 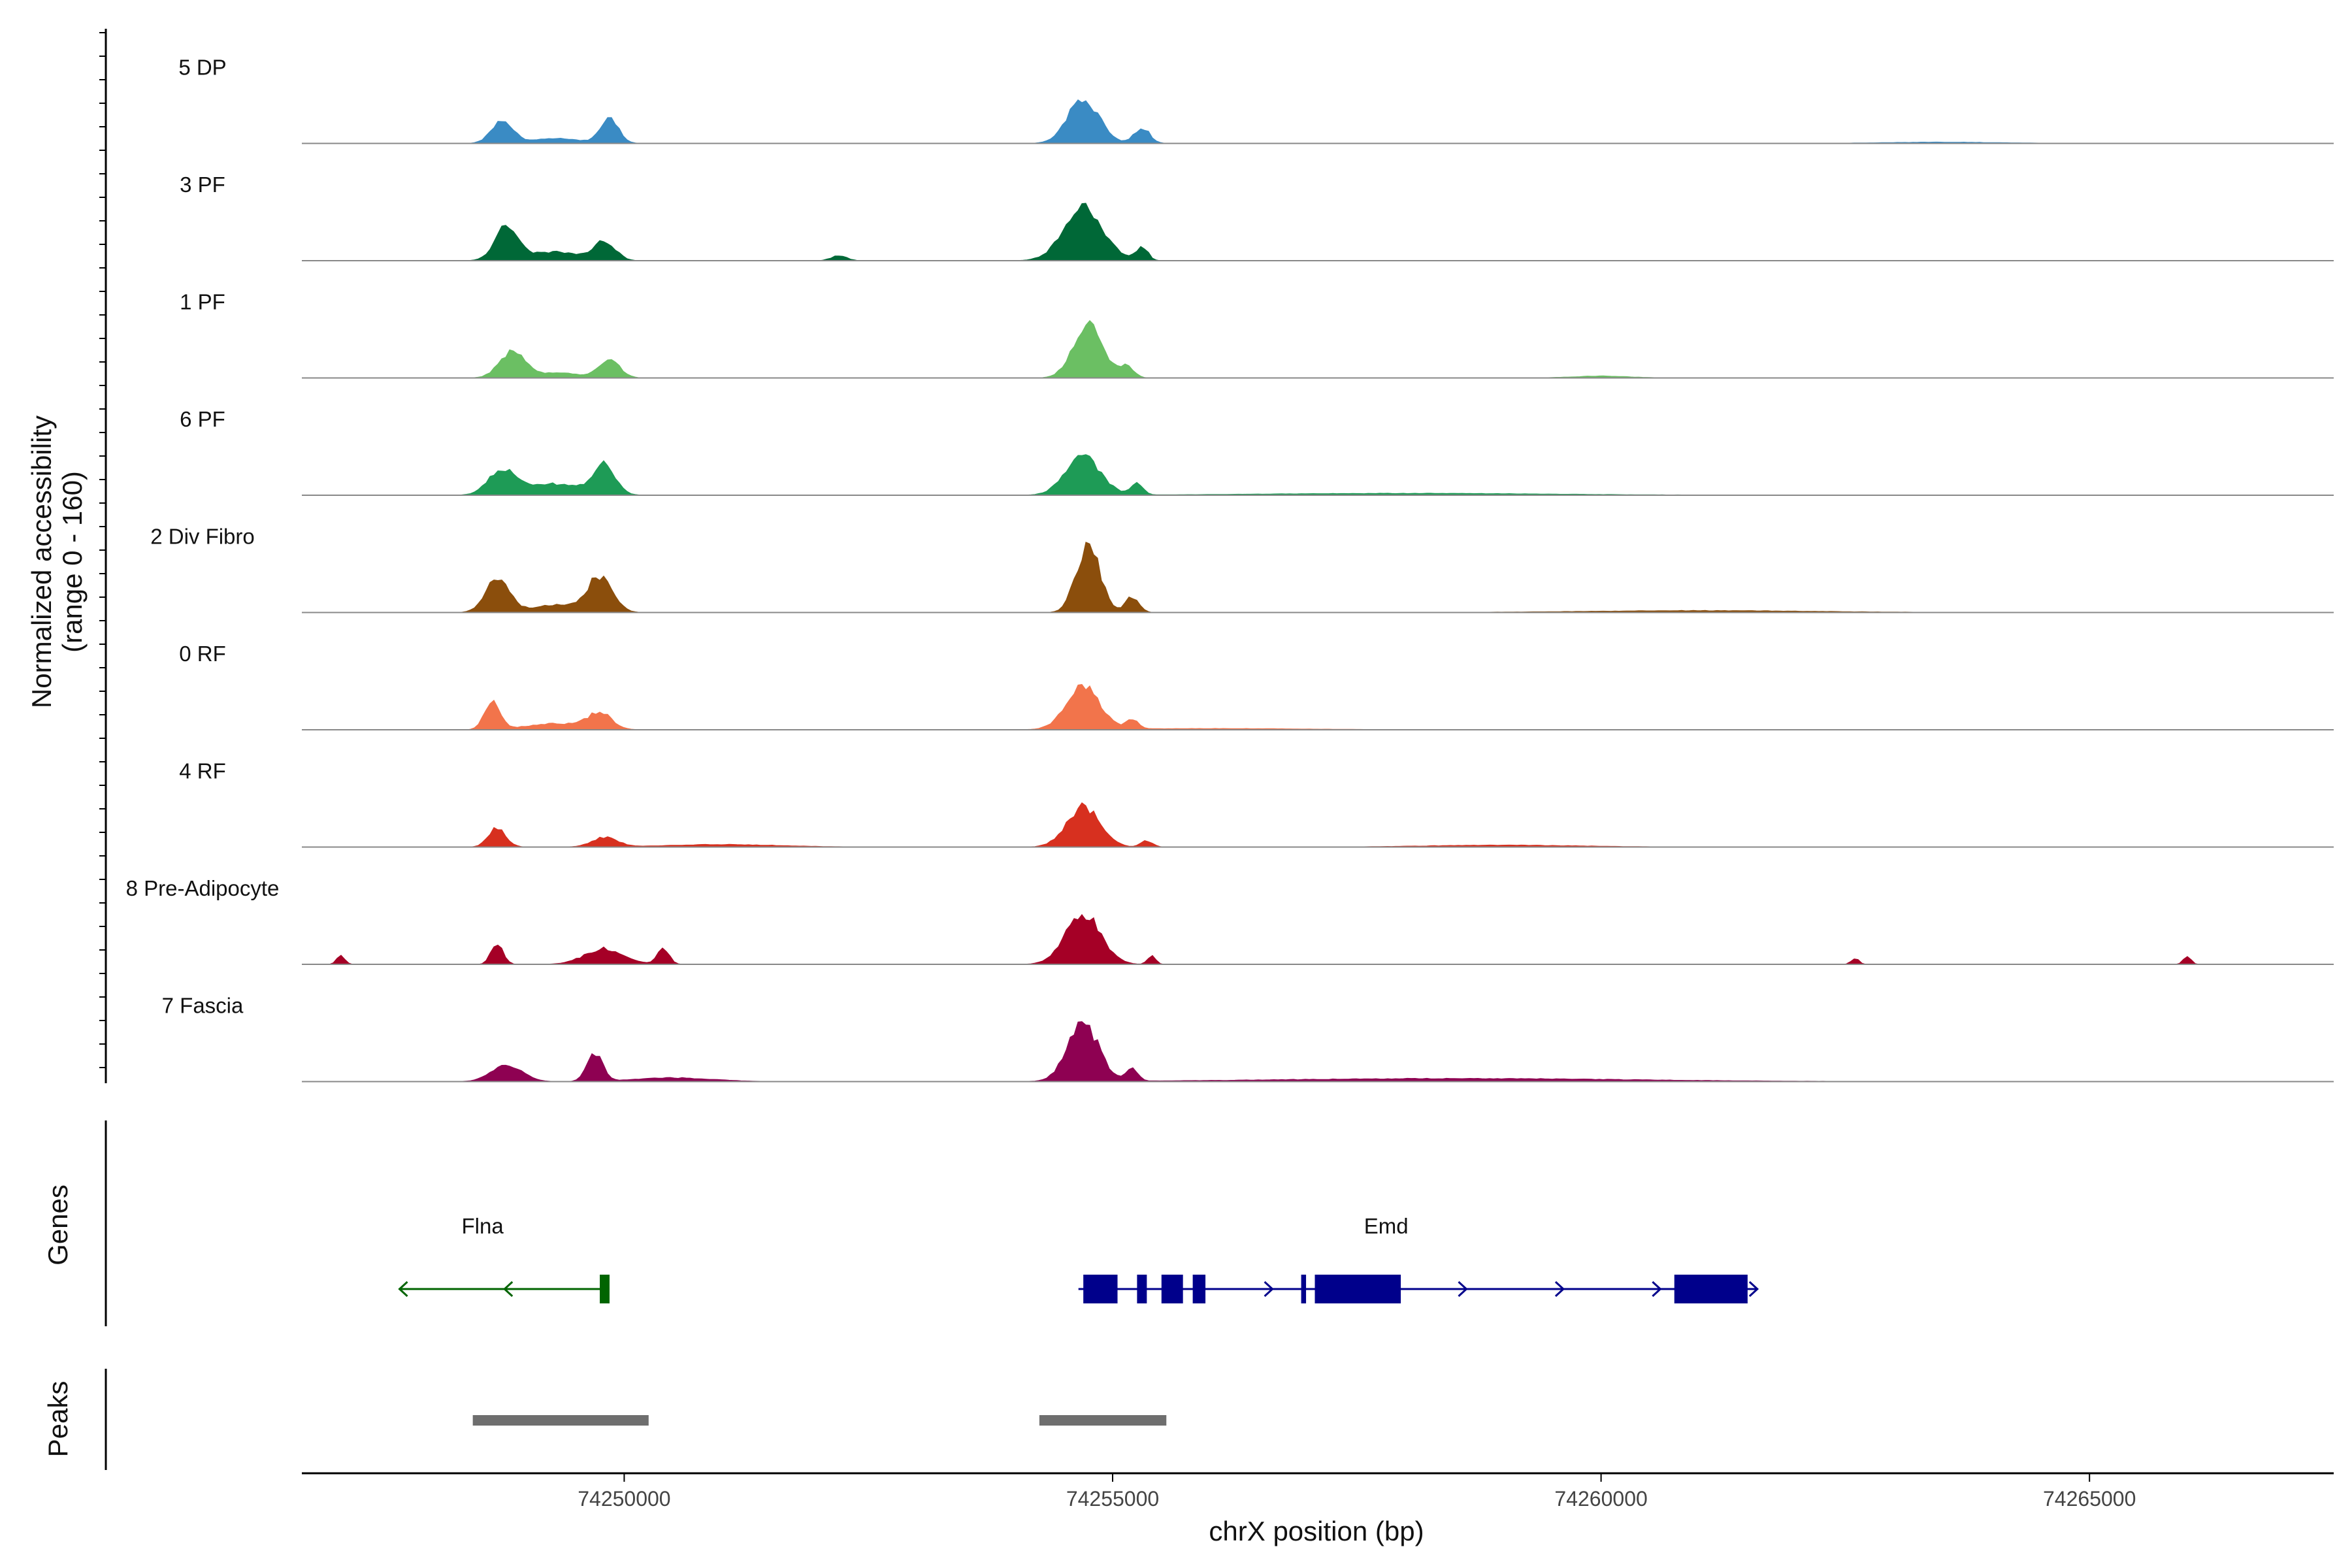 What do you see at coordinates (624, 1499) in the screenshot?
I see `x-tick-label: 74250000` at bounding box center [624, 1499].